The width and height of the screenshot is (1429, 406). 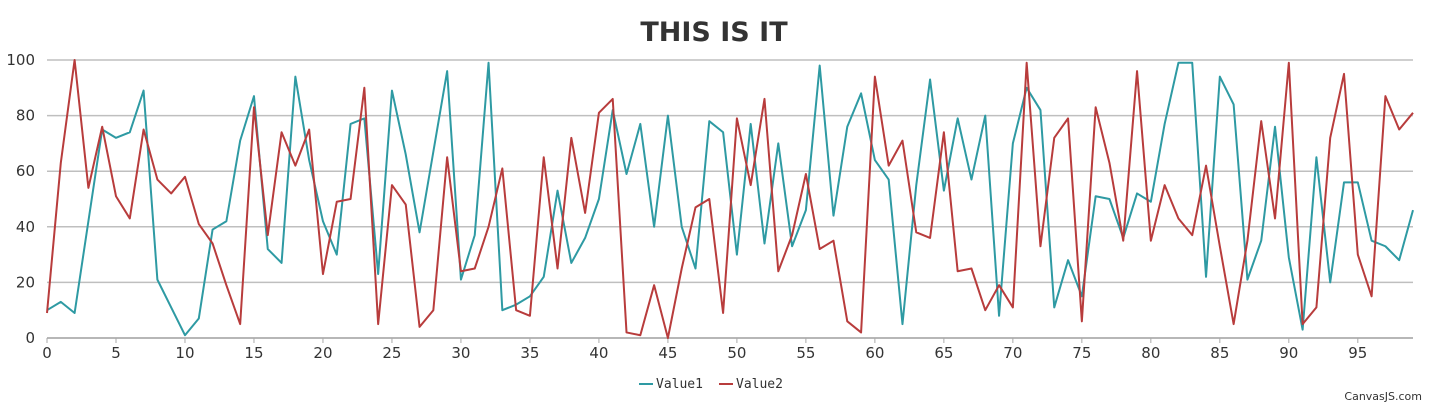 What do you see at coordinates (714, 32) in the screenshot?
I see `chart-title: THIS IS IT` at bounding box center [714, 32].